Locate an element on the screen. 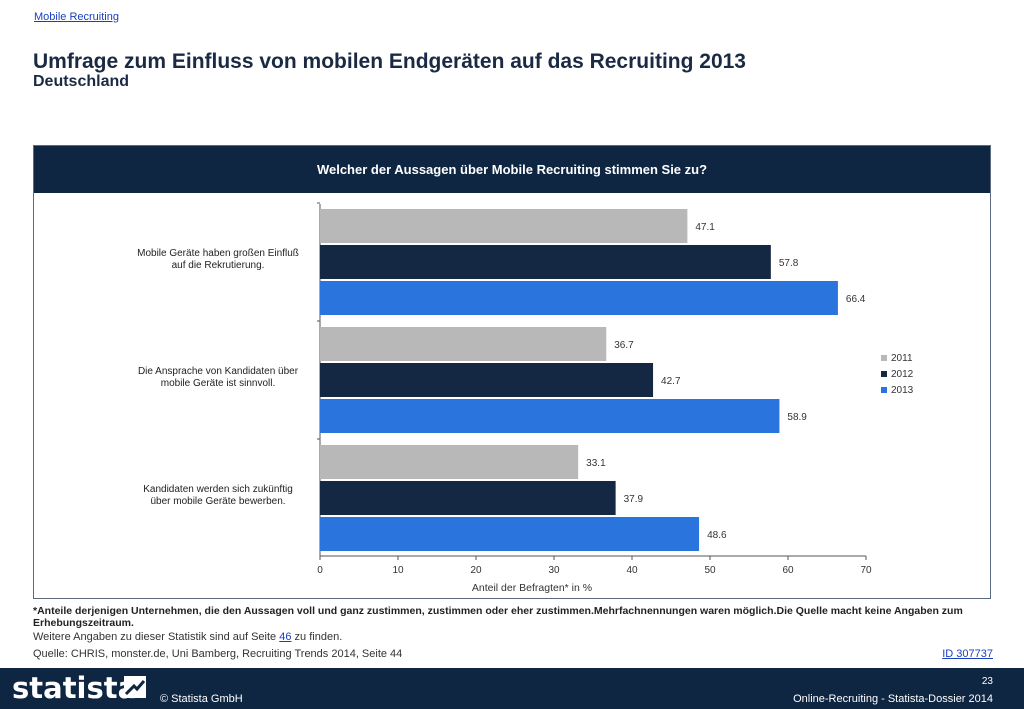 This screenshot has height=709, width=1024. more-info-suffix: zu finden. is located at coordinates (318, 637).